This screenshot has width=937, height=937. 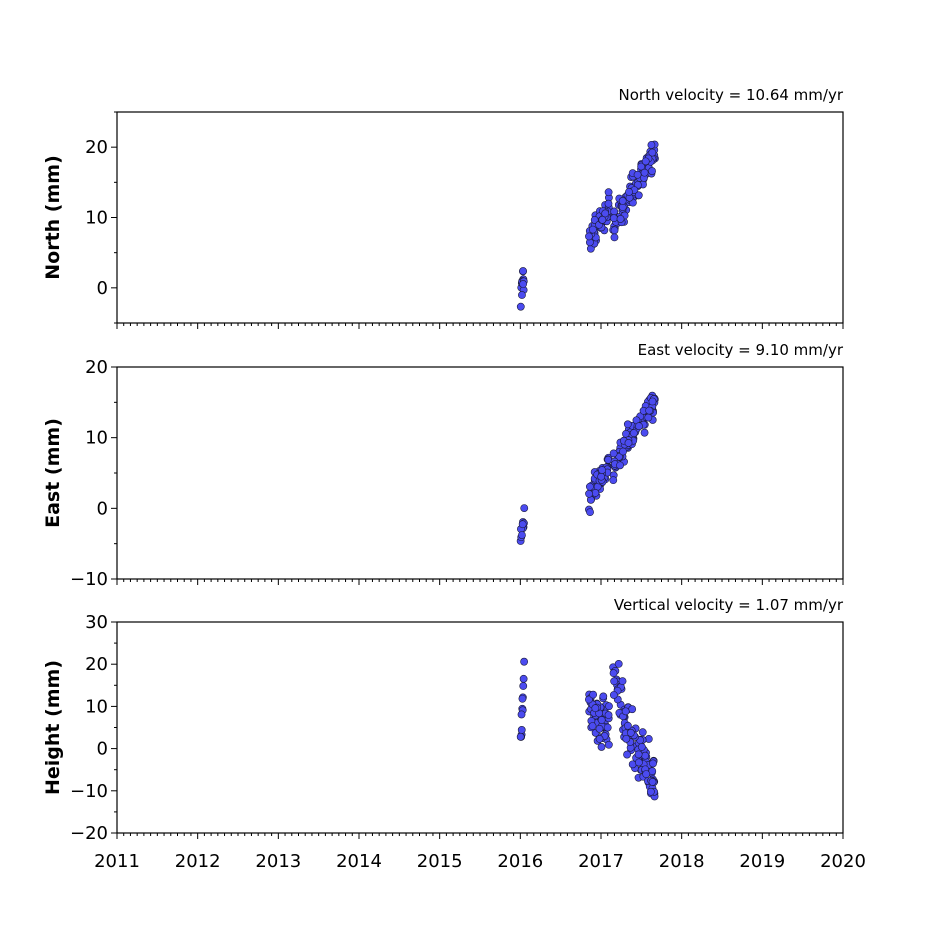 I want to click on x-tick-label: 2016, so click(x=520, y=861).